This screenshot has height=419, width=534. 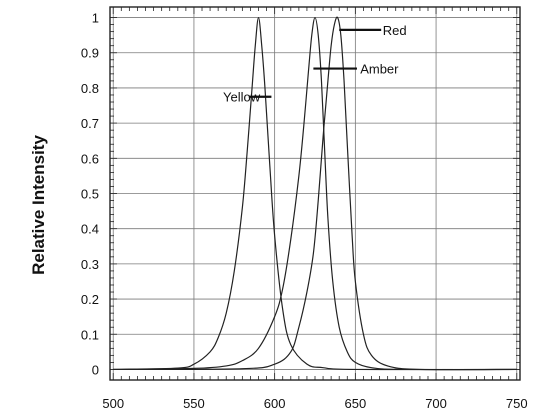 I want to click on y-tick-label: 1, so click(x=95, y=18).